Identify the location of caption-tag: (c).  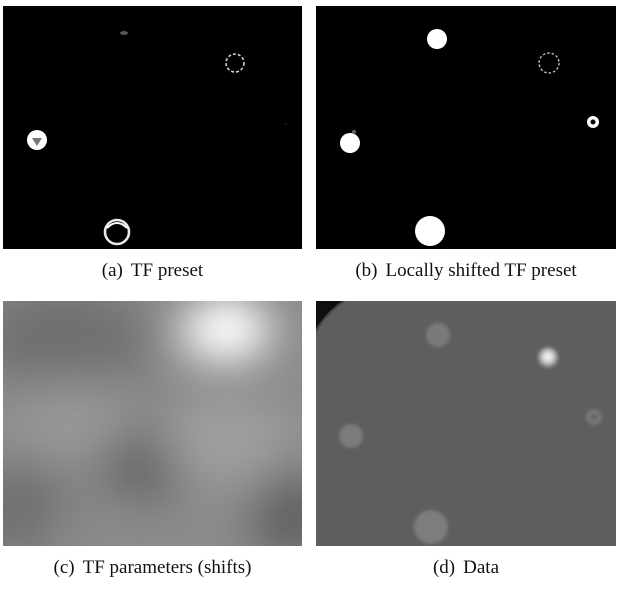
(64, 567).